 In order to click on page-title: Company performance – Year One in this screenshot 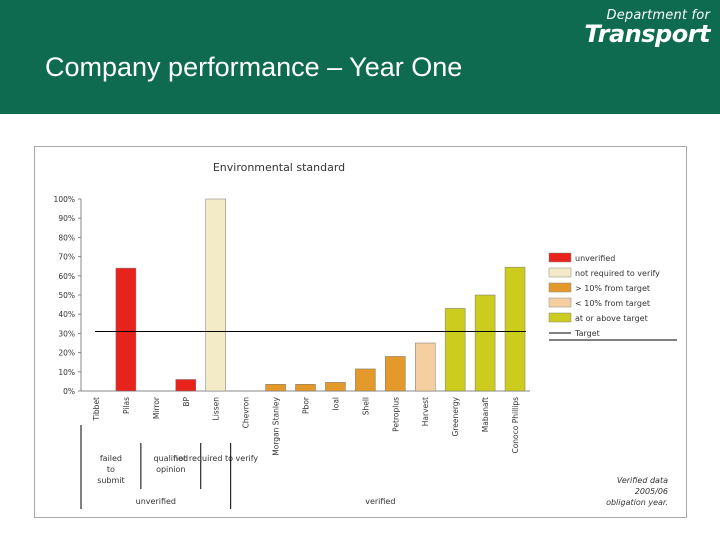, I will do `click(254, 67)`.